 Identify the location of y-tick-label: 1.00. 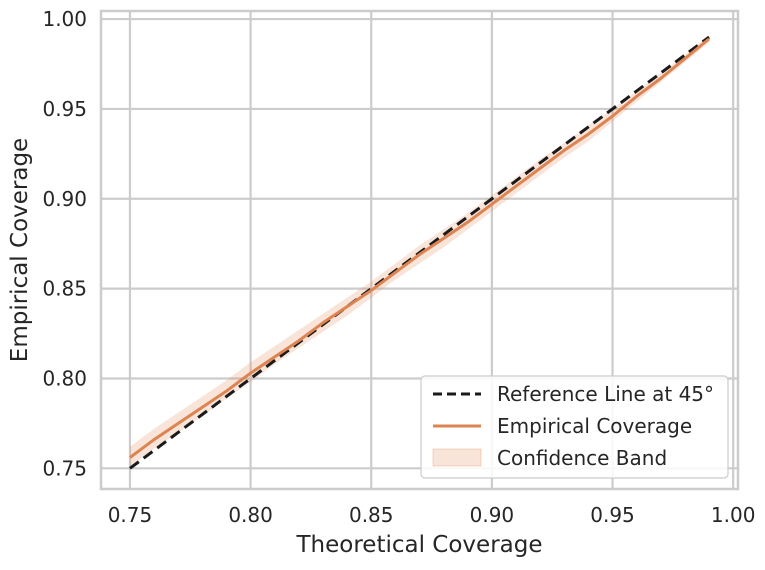
(64, 19).